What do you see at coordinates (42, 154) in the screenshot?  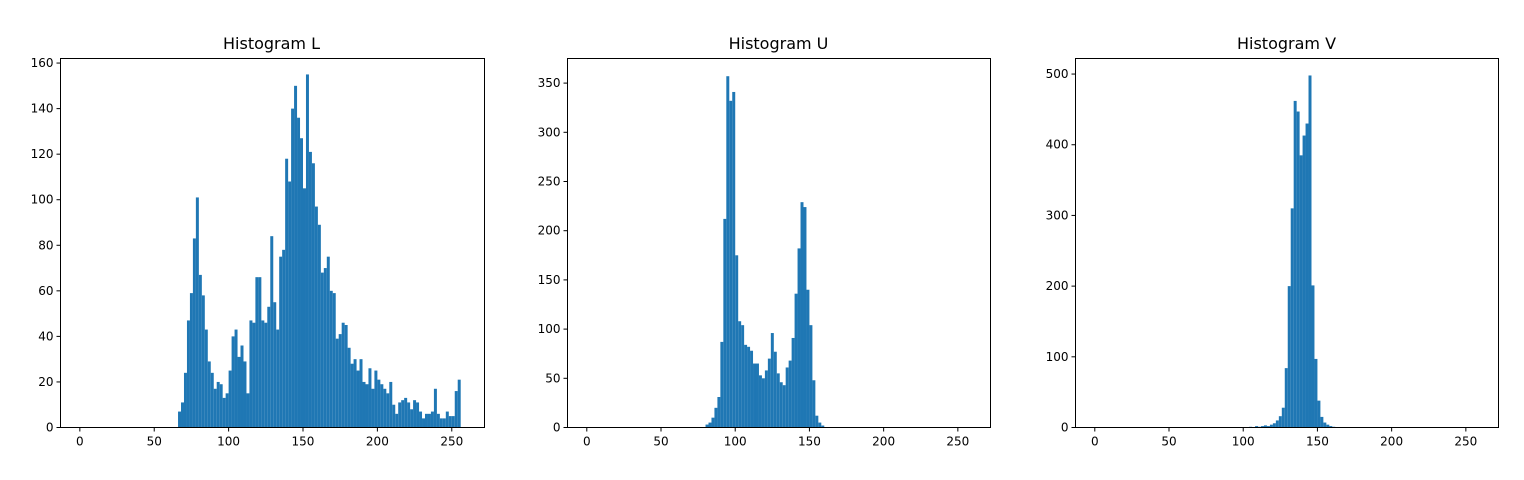 I see `histogram-l-y-tick-label-6: 120` at bounding box center [42, 154].